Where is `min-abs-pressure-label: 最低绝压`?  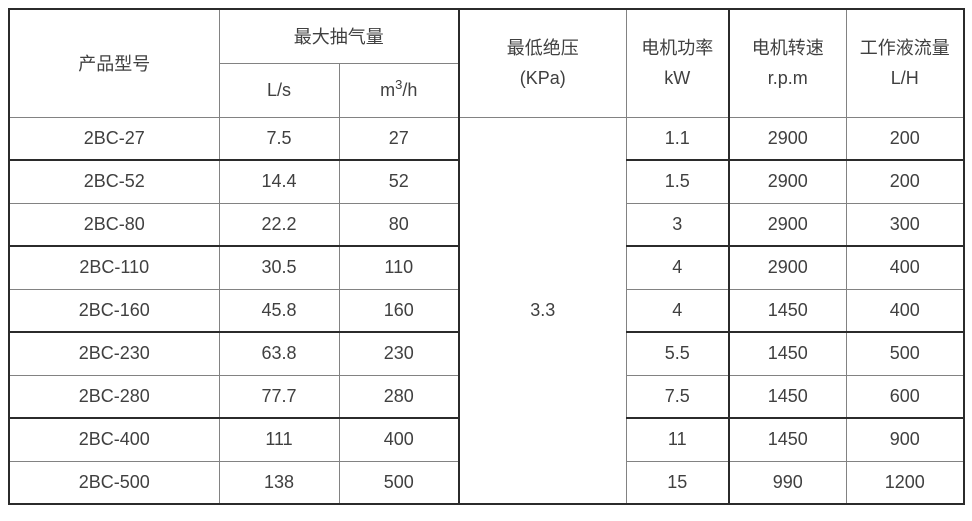
min-abs-pressure-label: 最低绝压 is located at coordinates (542, 48).